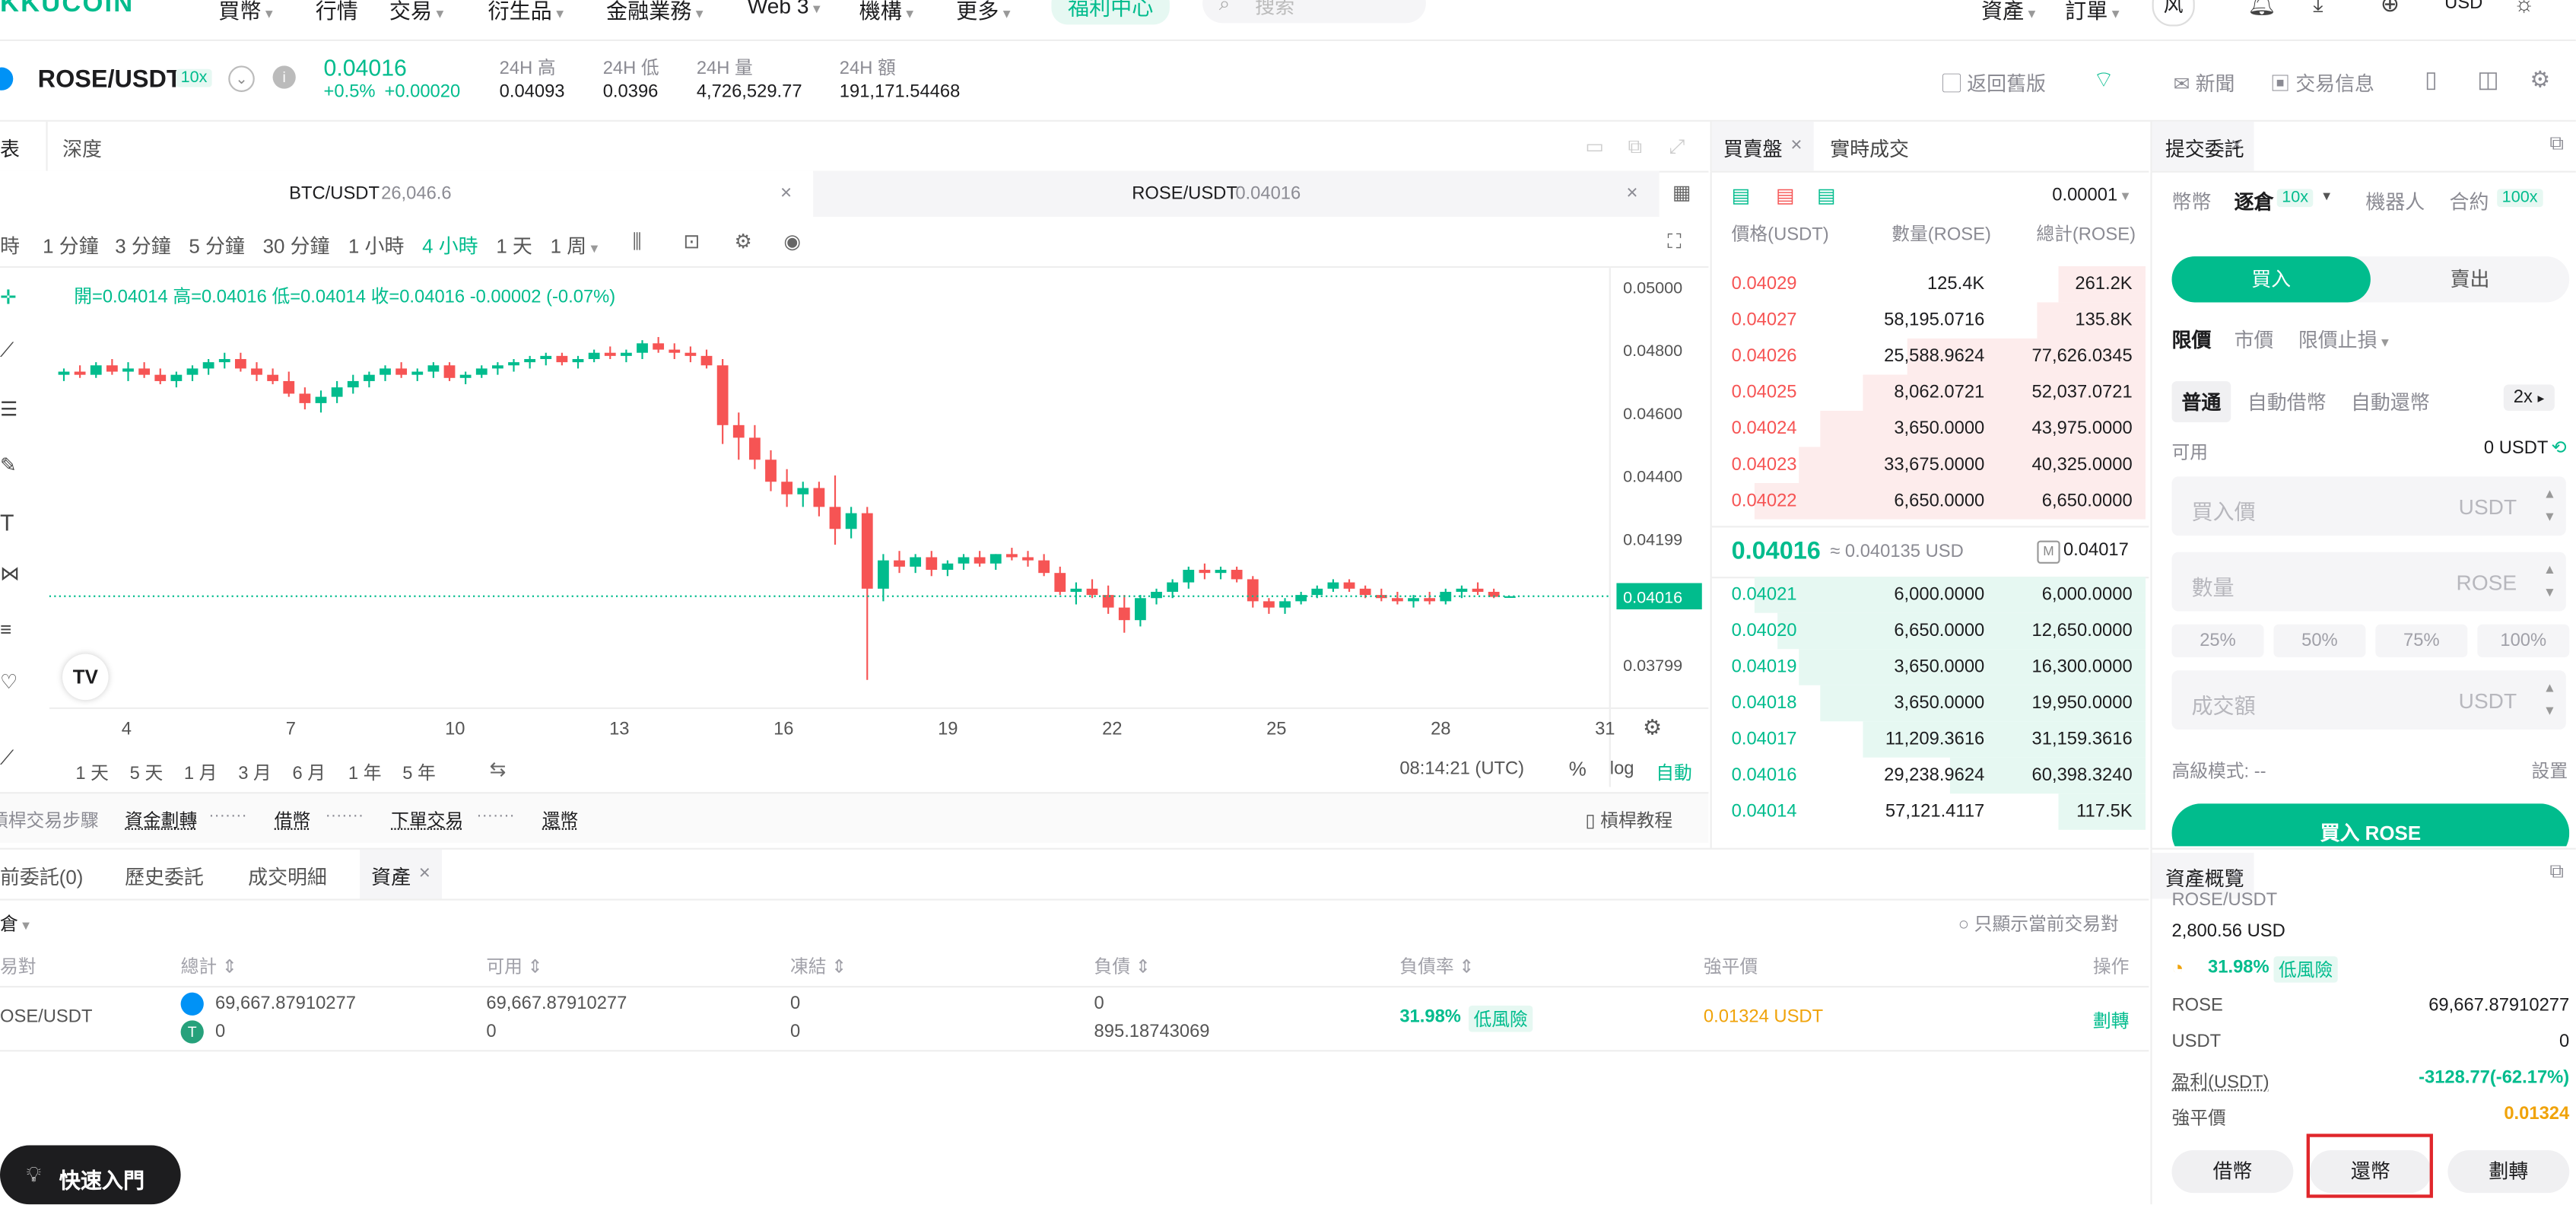 This screenshot has height=1205, width=2576. I want to click on panel-icon: ◫, so click(2488, 78).